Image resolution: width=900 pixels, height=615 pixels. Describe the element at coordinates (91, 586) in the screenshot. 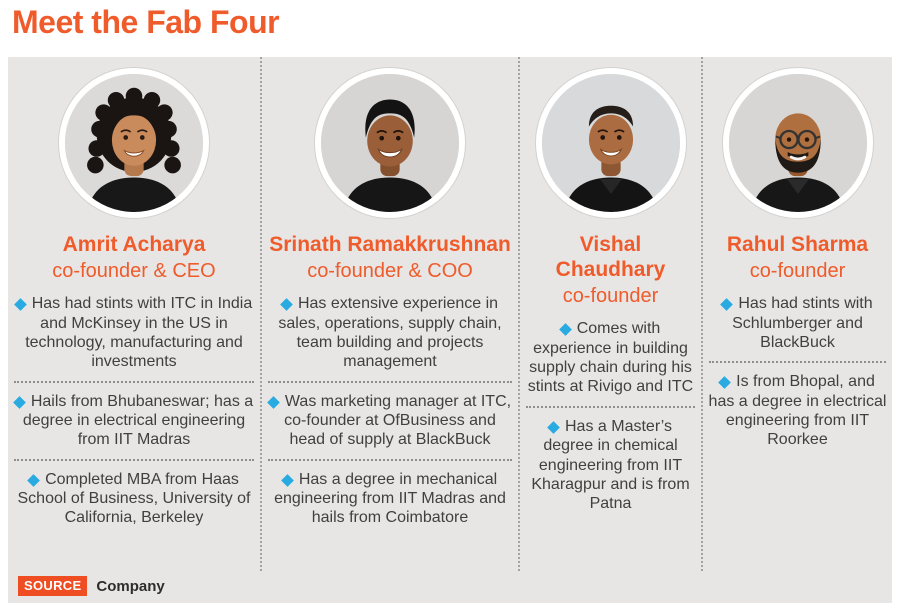

I see `source-row: SOURCE Company` at that location.